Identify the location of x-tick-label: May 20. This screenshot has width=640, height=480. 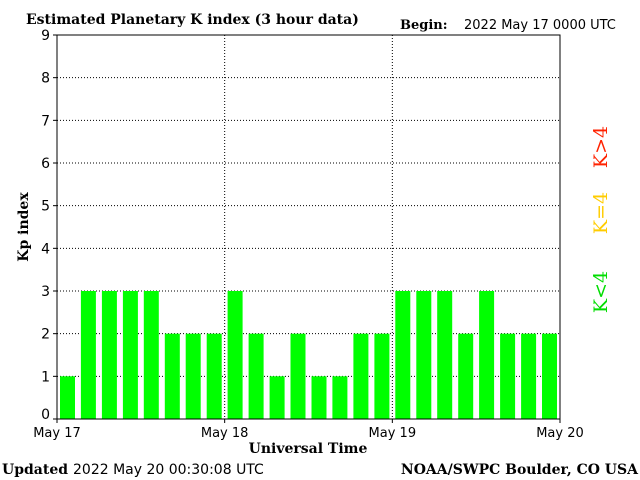
(560, 433).